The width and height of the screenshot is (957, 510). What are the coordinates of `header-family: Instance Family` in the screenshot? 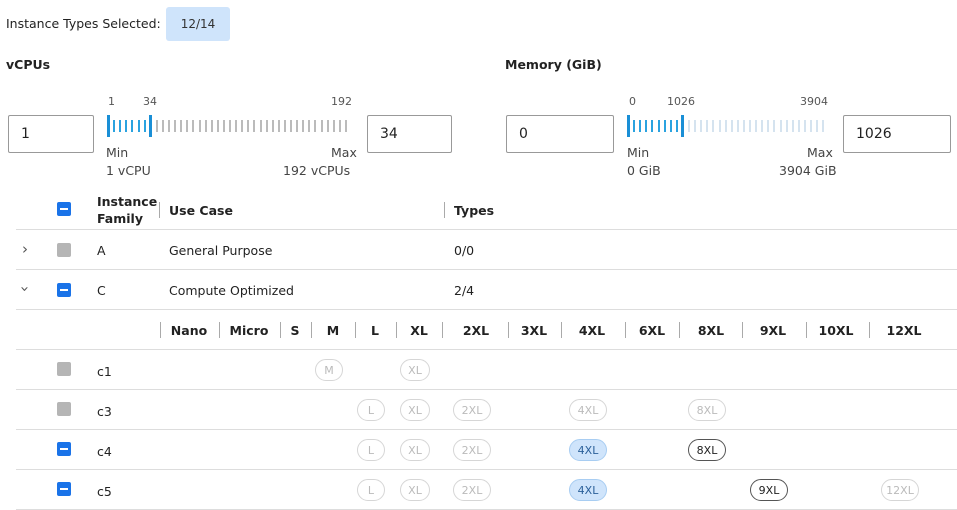 It's located at (127, 210).